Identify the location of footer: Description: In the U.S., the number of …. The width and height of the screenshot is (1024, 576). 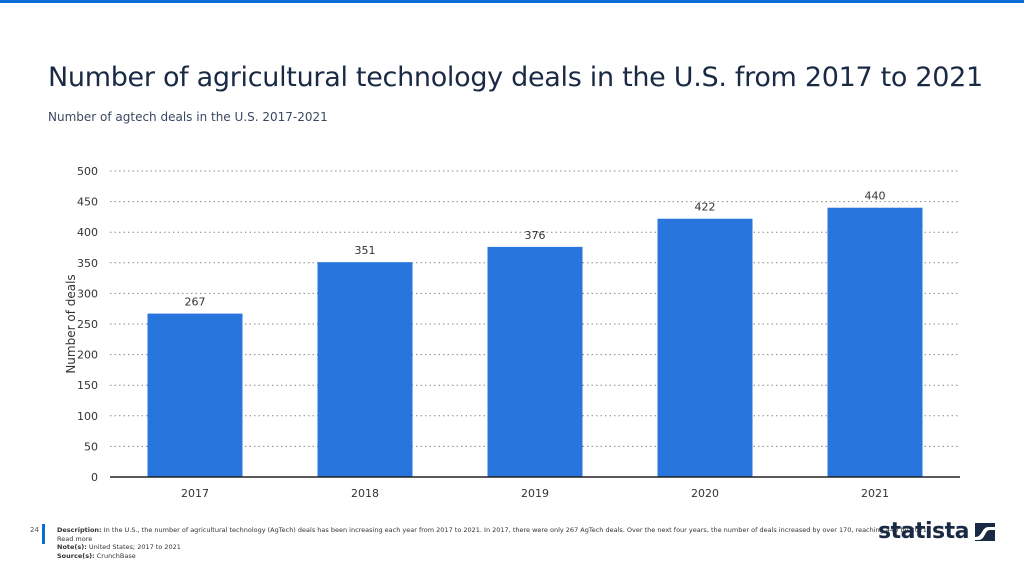
(493, 543).